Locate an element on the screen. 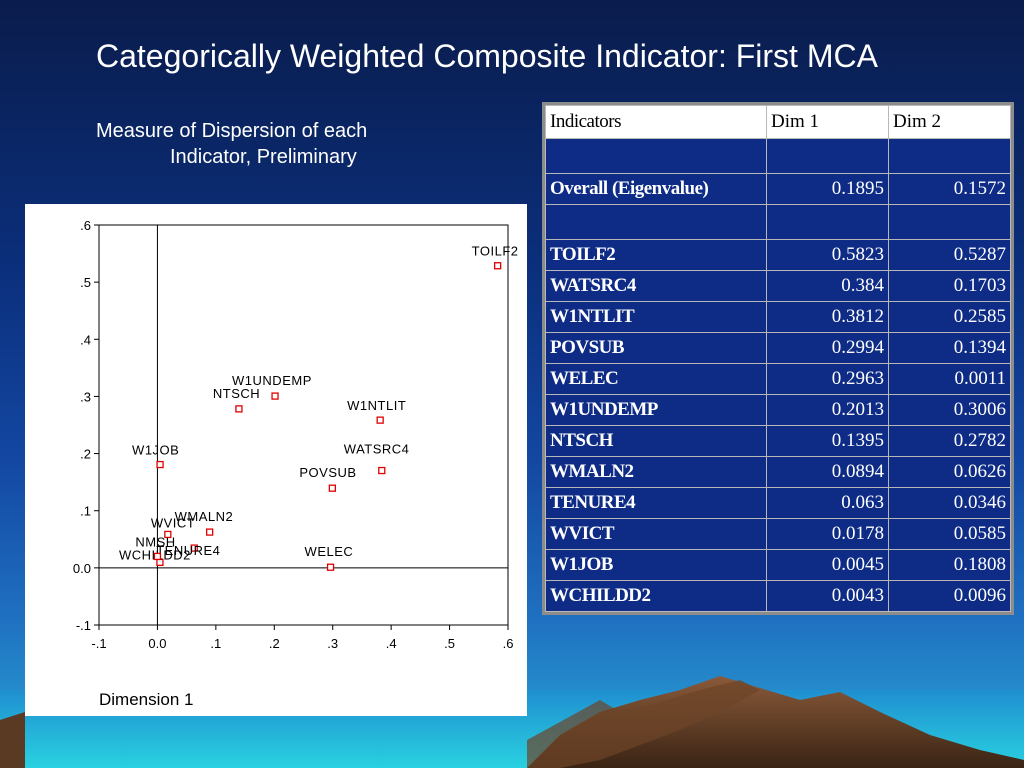 The height and width of the screenshot is (768, 1024). dim1-cell: 0.3812 is located at coordinates (827, 317).